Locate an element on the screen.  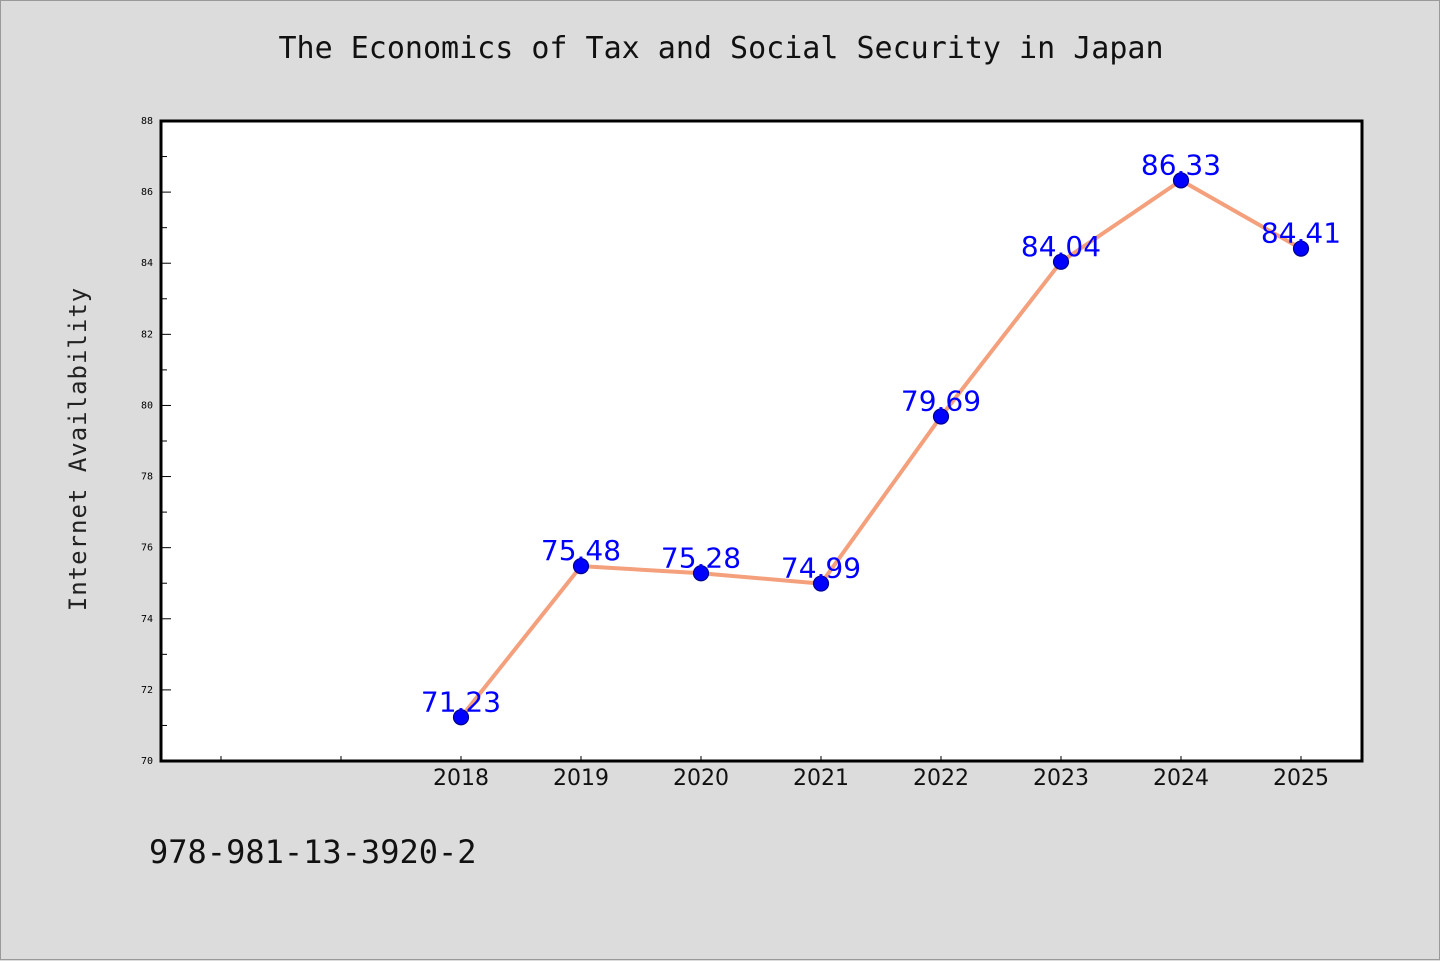
y-tick-label: 82 is located at coordinates (147, 334).